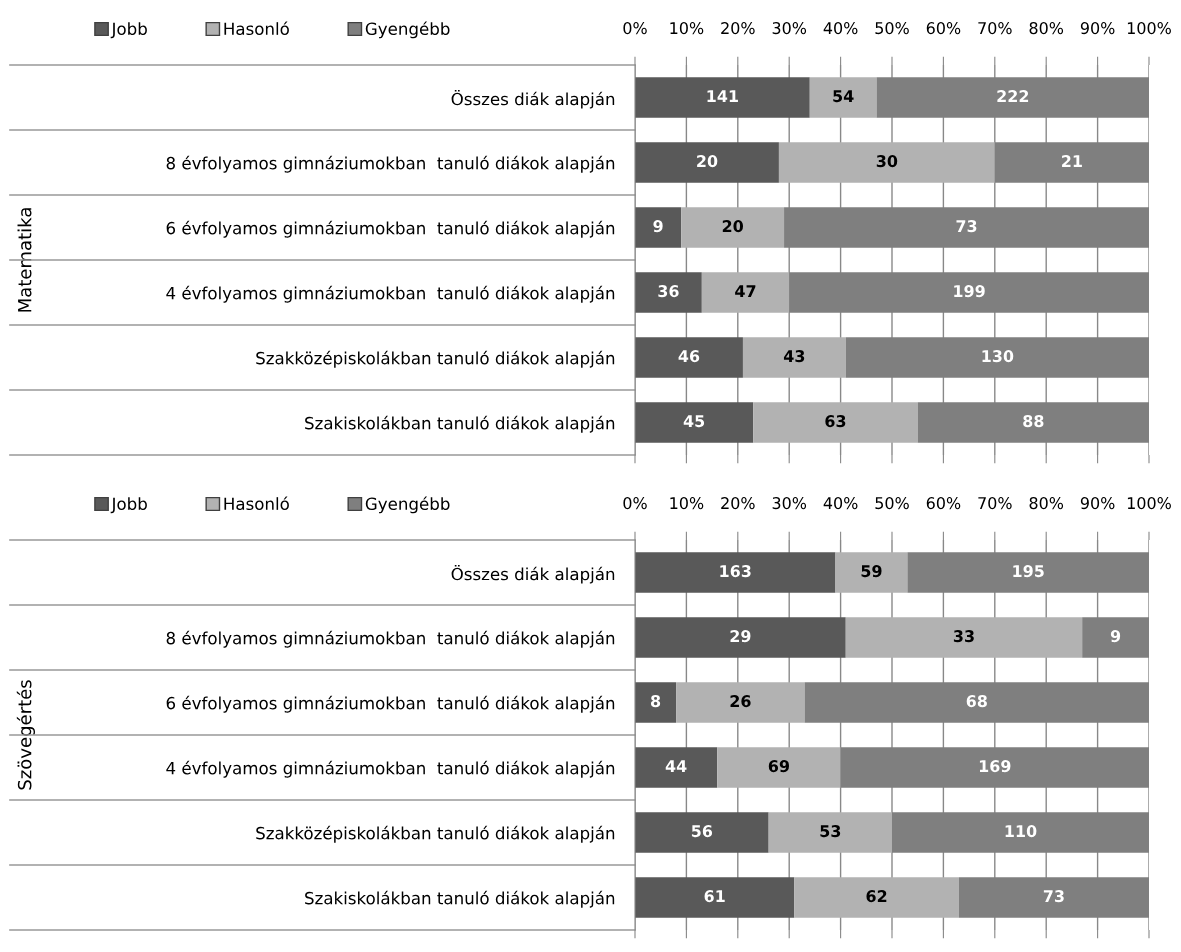  I want to click on annotation: 61, so click(714, 896).